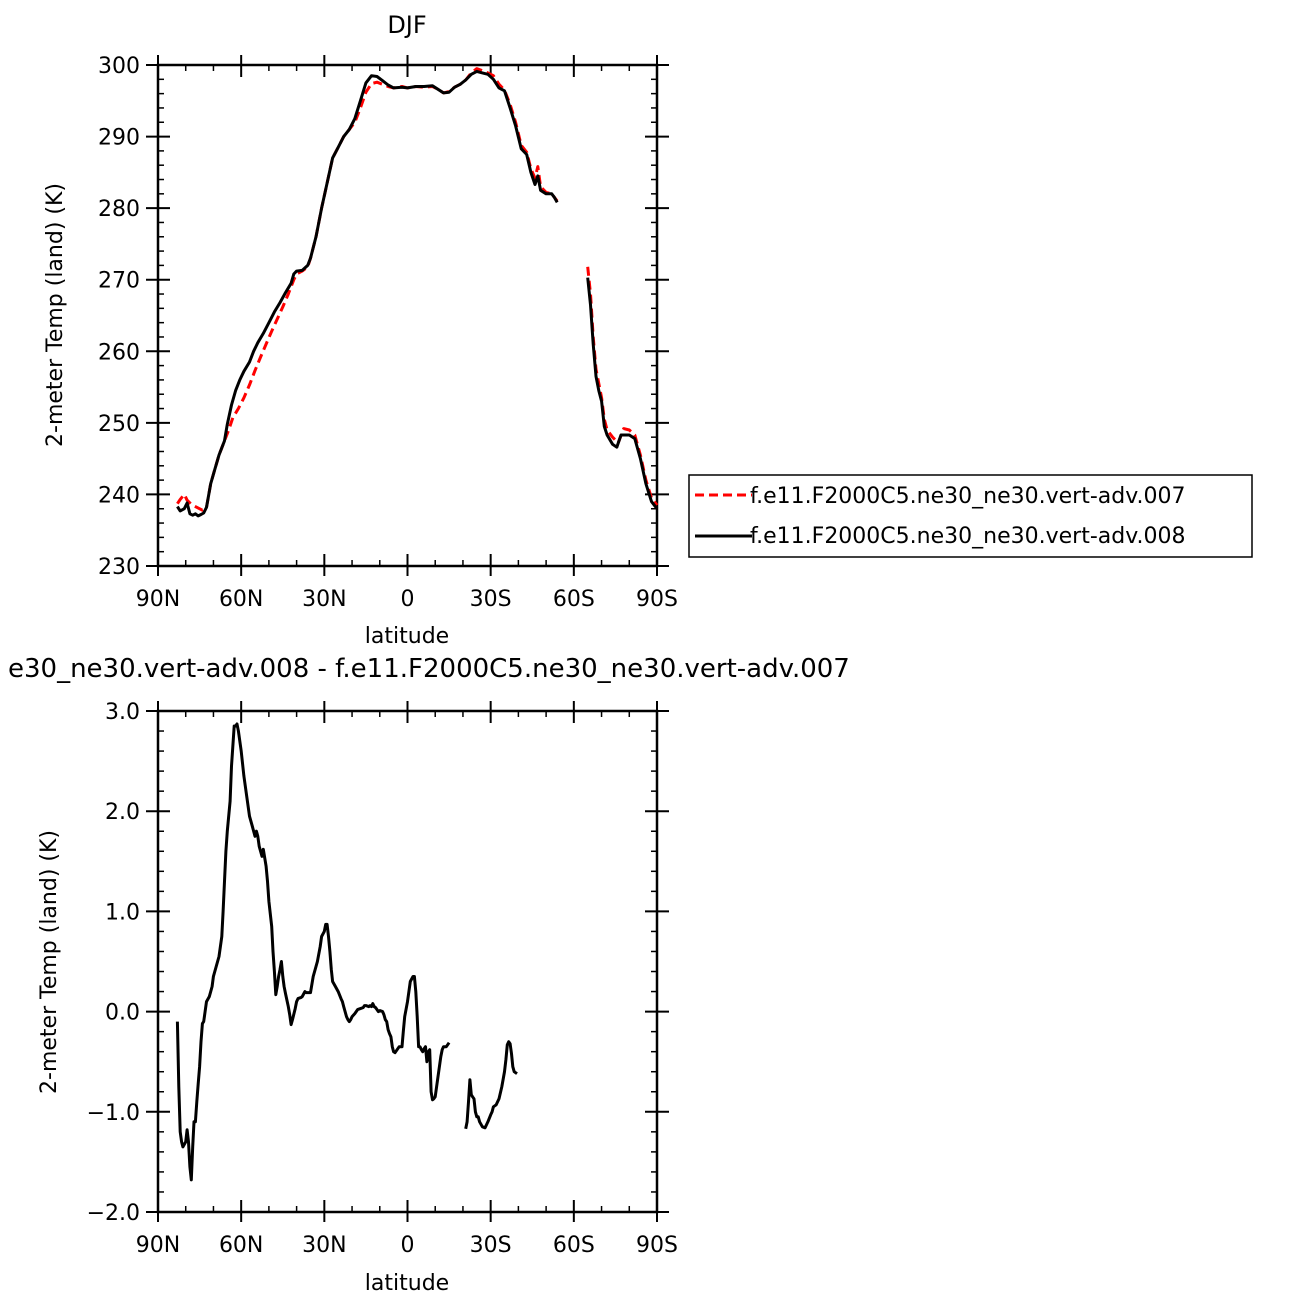  What do you see at coordinates (968, 496) in the screenshot?
I see `legend-label-007: f.e11.F2000C5.ne30_ne30.vert-adv.007` at bounding box center [968, 496].